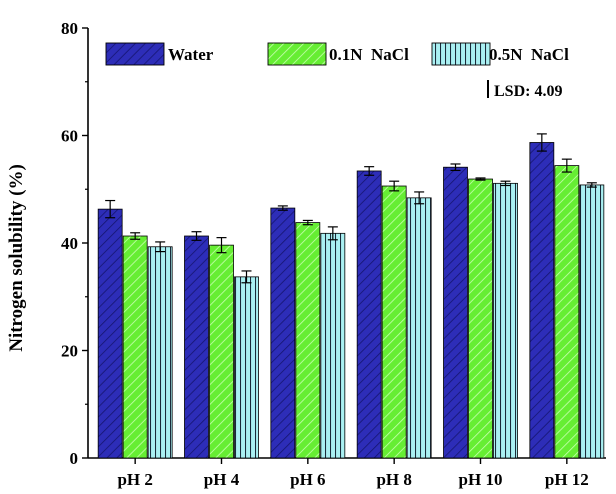 The image size is (616, 494). What do you see at coordinates (16, 258) in the screenshot?
I see `y-axis-label: Nitrogen solubility (%)` at bounding box center [16, 258].